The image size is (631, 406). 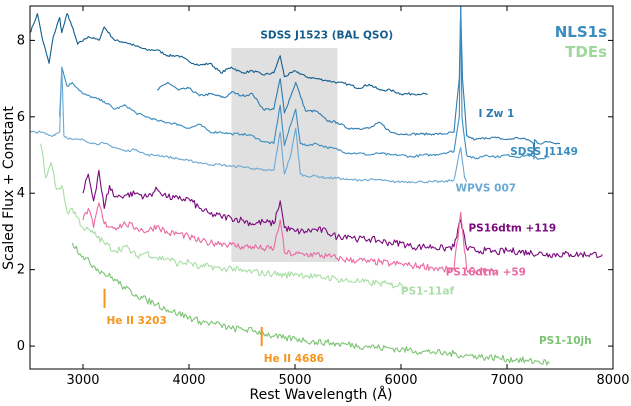 I want to click on x-tick-label: 6000, so click(x=400, y=380).